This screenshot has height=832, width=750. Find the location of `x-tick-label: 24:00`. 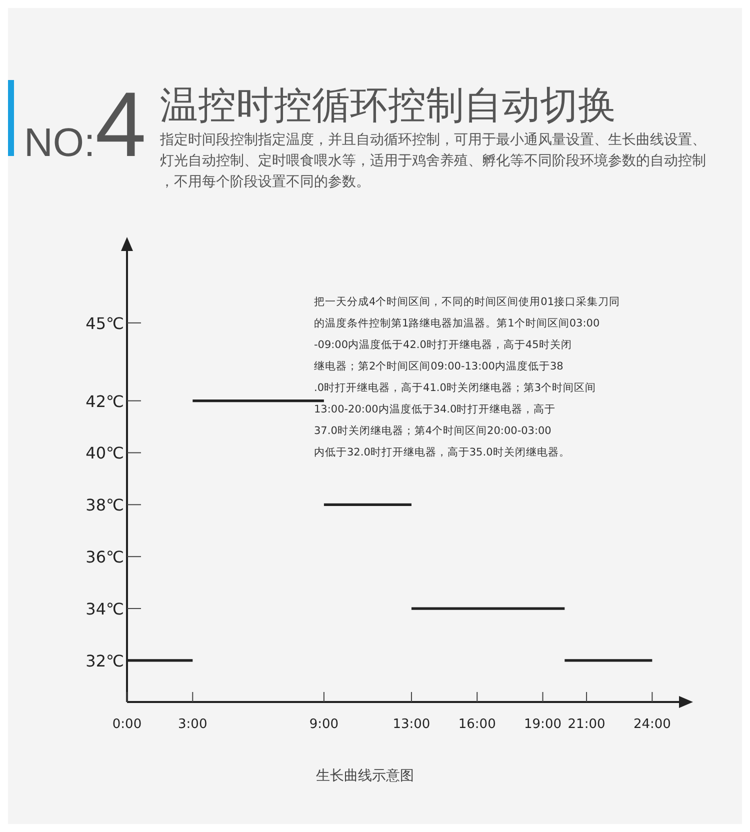

x-tick-label: 24:00 is located at coordinates (652, 724).